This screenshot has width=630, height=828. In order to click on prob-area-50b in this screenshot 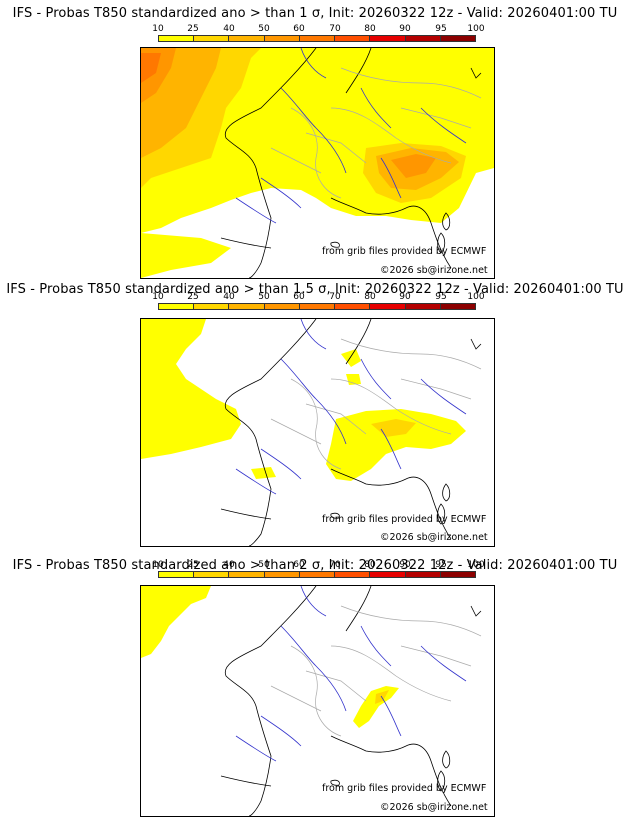, I will do `click(413, 166)`.